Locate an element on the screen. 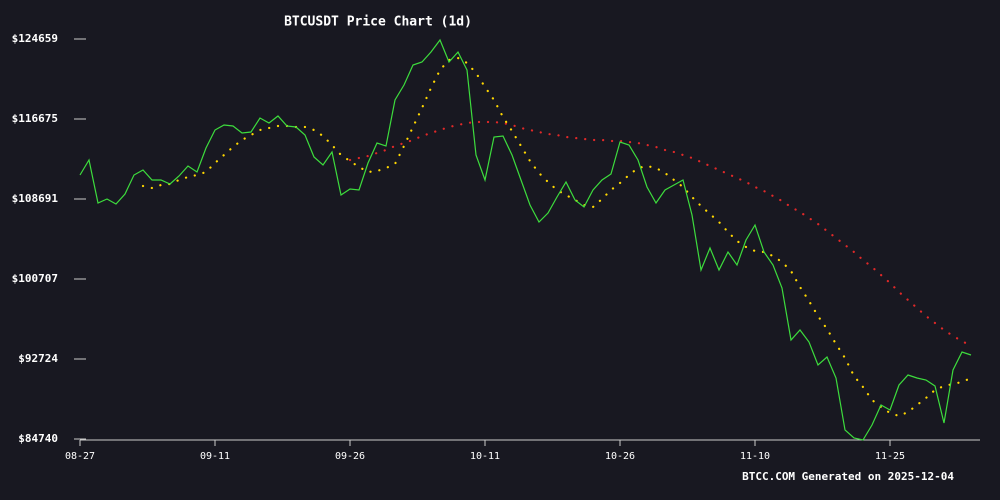 This screenshot has width=1000, height=500. x-tick-label: 09-11 is located at coordinates (215, 456).